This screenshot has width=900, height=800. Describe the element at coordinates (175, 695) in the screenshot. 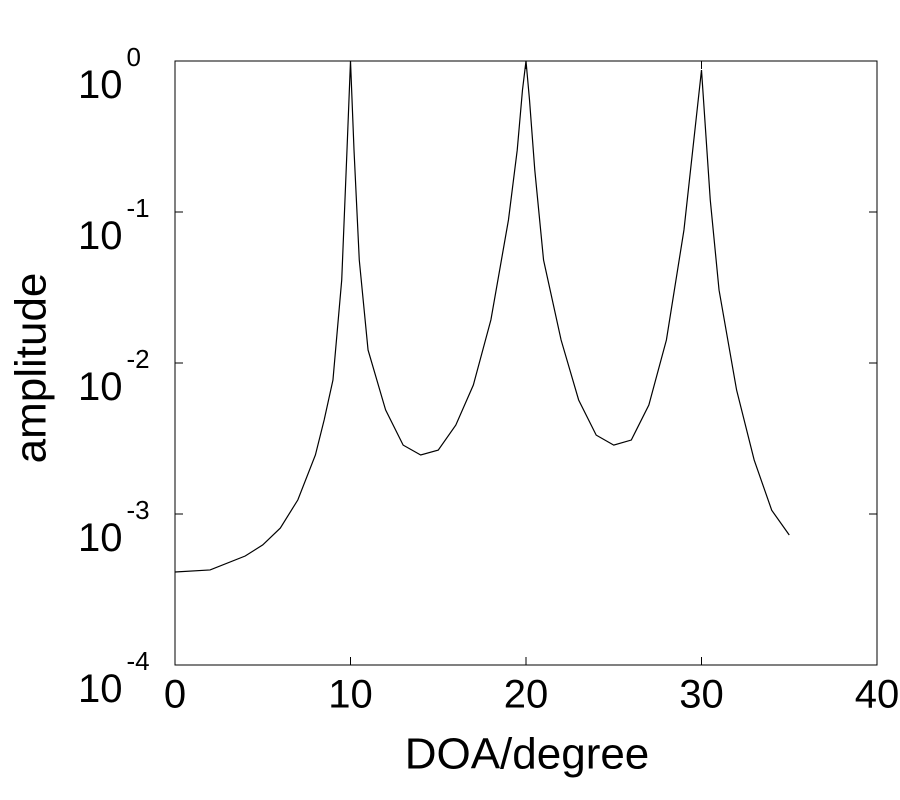

I see `x-tick-label: 0` at that location.